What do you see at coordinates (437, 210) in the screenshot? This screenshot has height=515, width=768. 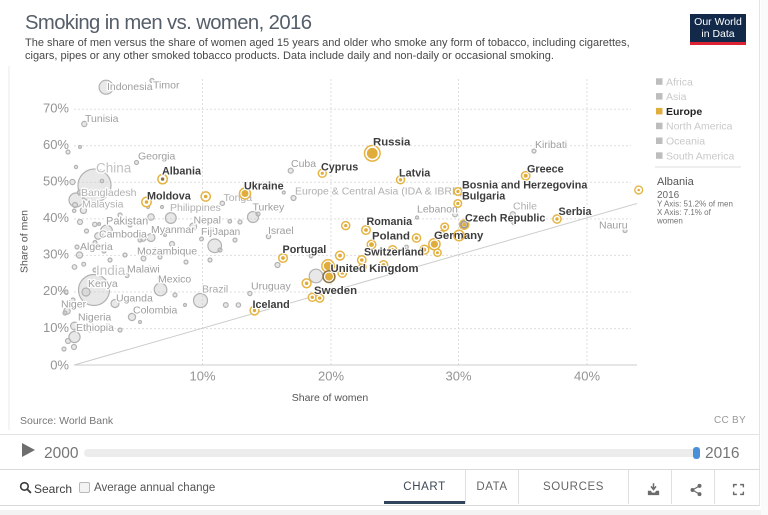 I see `svg-text: Lebanon` at bounding box center [437, 210].